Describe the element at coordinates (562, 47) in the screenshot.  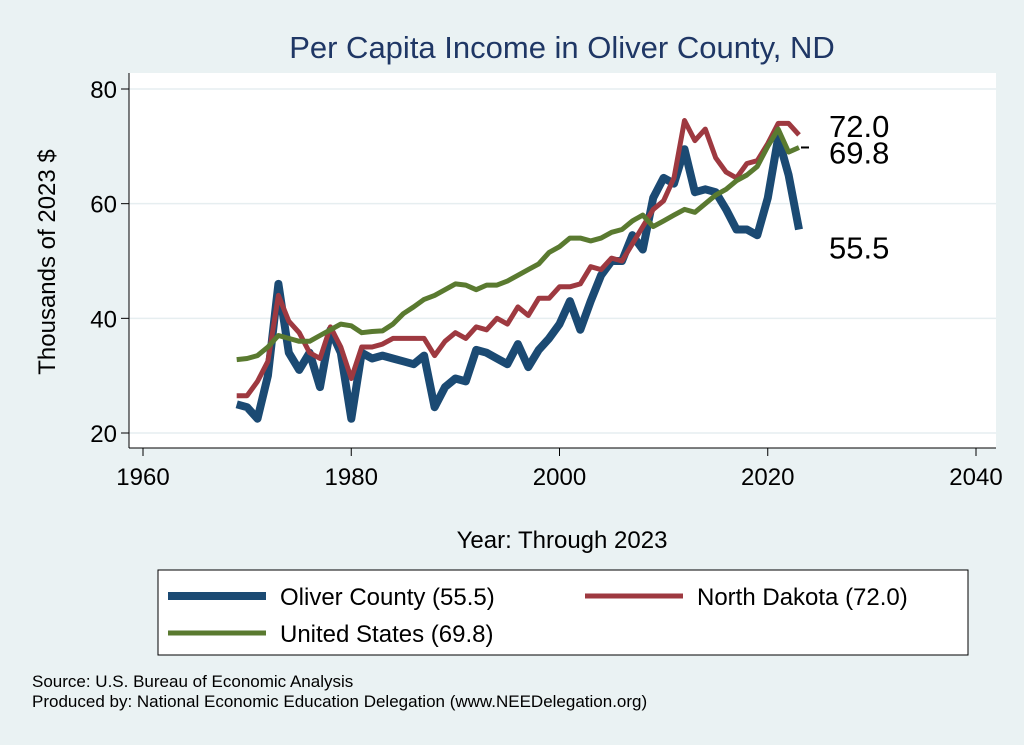
I see `chart-title: Per Capita Income in Oliver County, ND` at that location.